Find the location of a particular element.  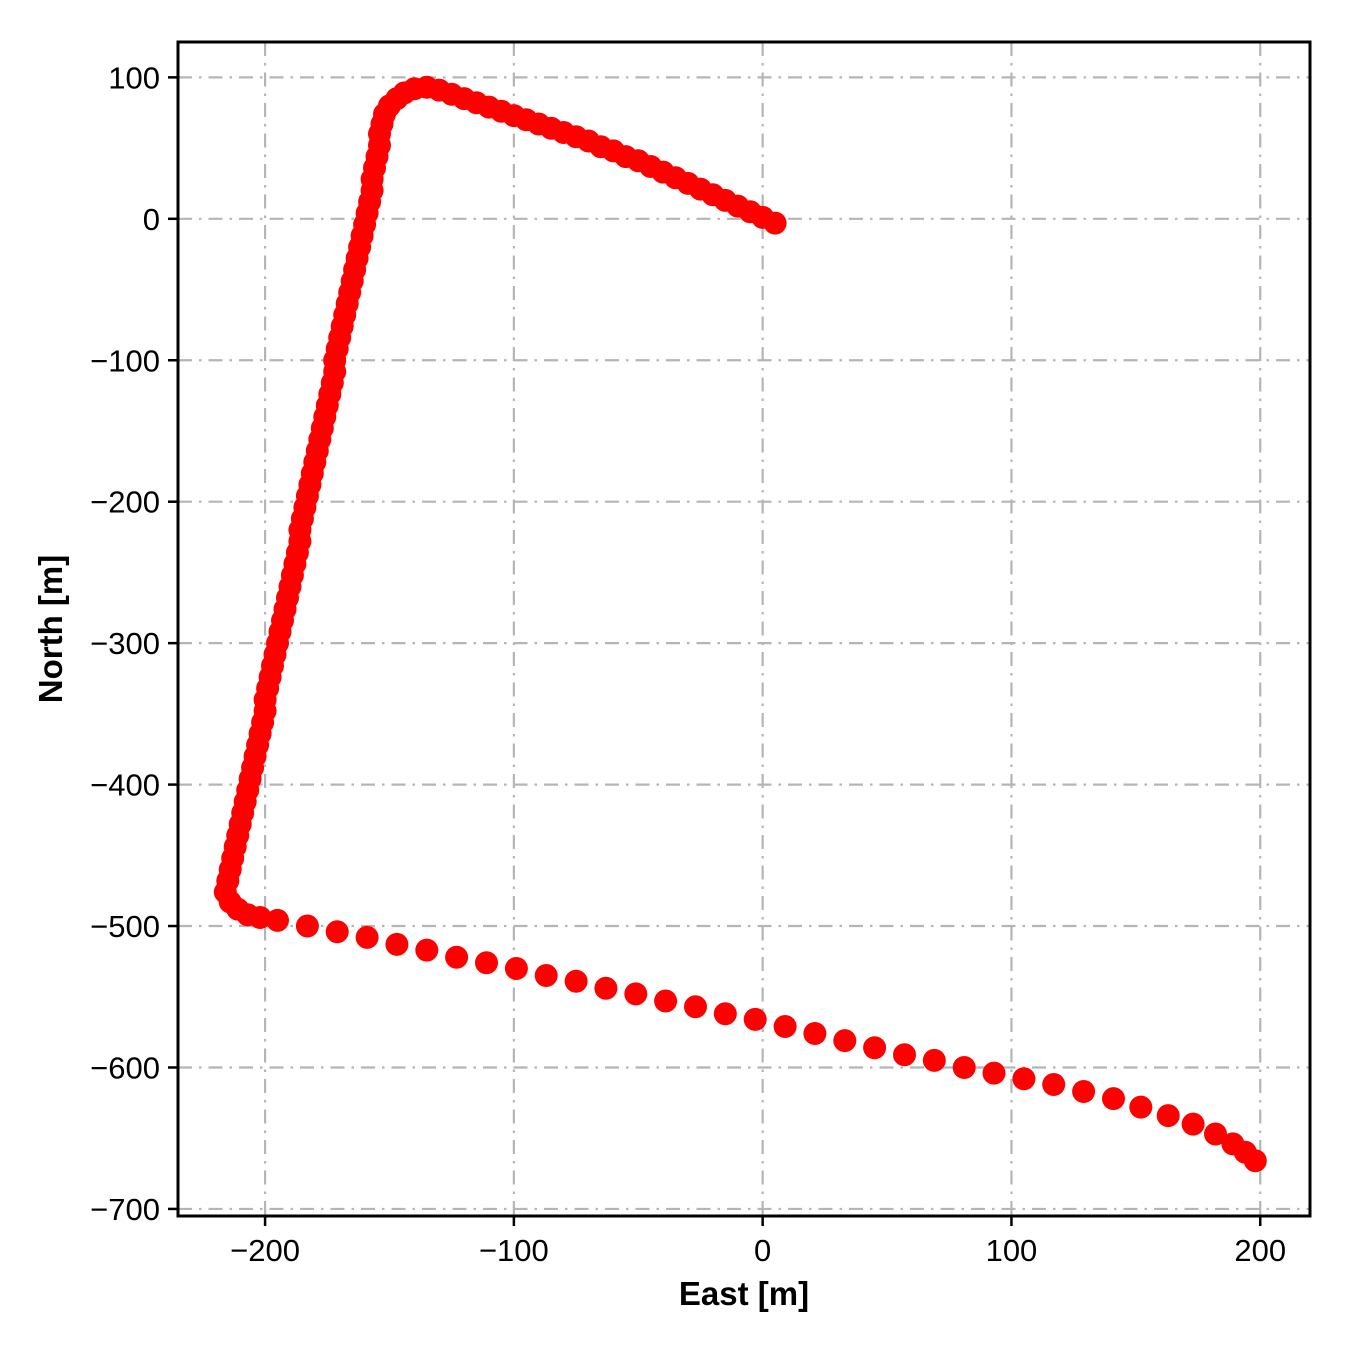

x-tick-label: 0 is located at coordinates (762, 1250).